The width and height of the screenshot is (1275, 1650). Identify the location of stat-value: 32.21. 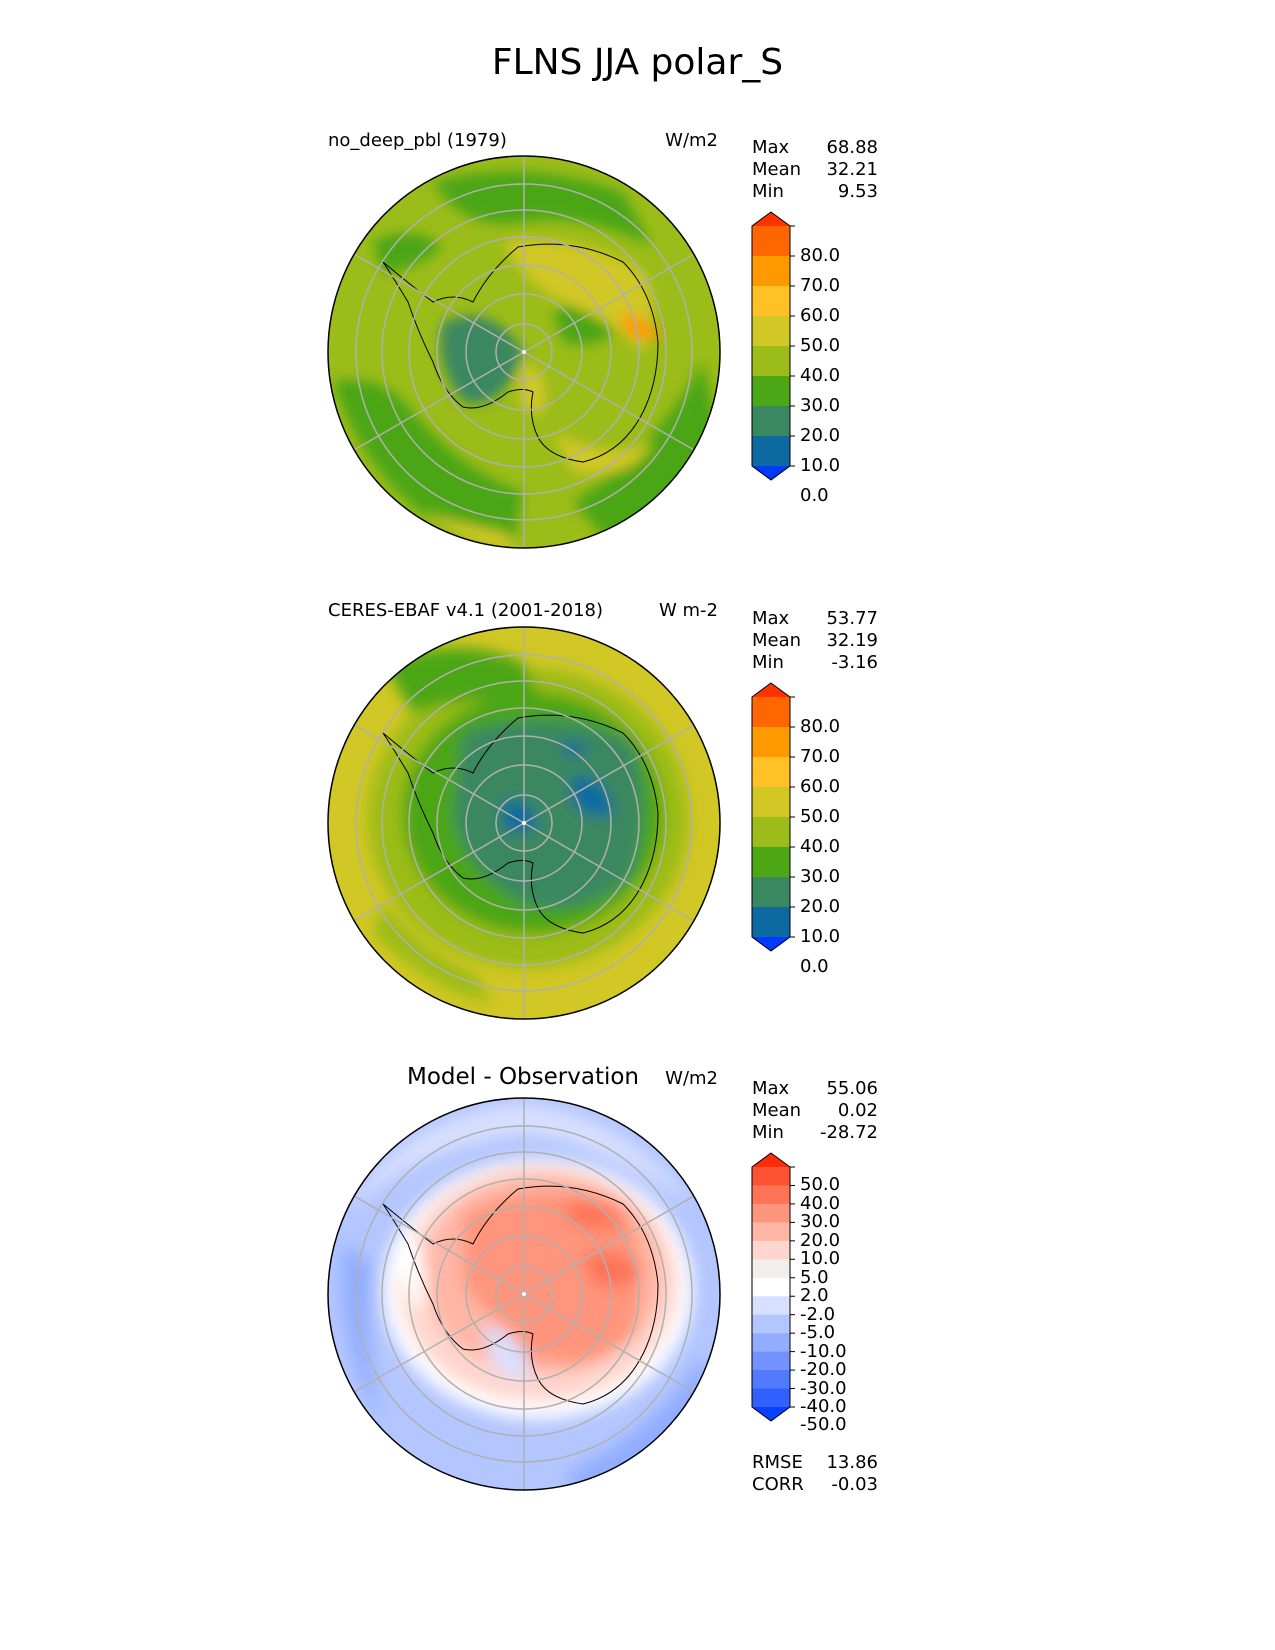
(852, 169).